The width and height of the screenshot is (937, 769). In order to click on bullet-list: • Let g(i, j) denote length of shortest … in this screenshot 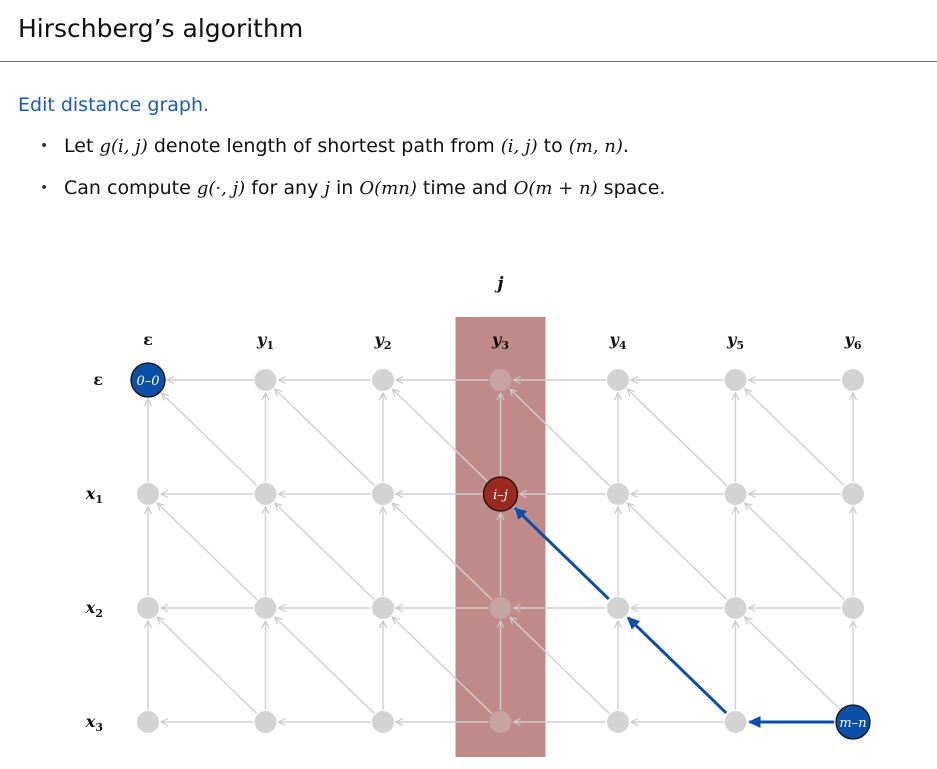, I will do `click(352, 170)`.